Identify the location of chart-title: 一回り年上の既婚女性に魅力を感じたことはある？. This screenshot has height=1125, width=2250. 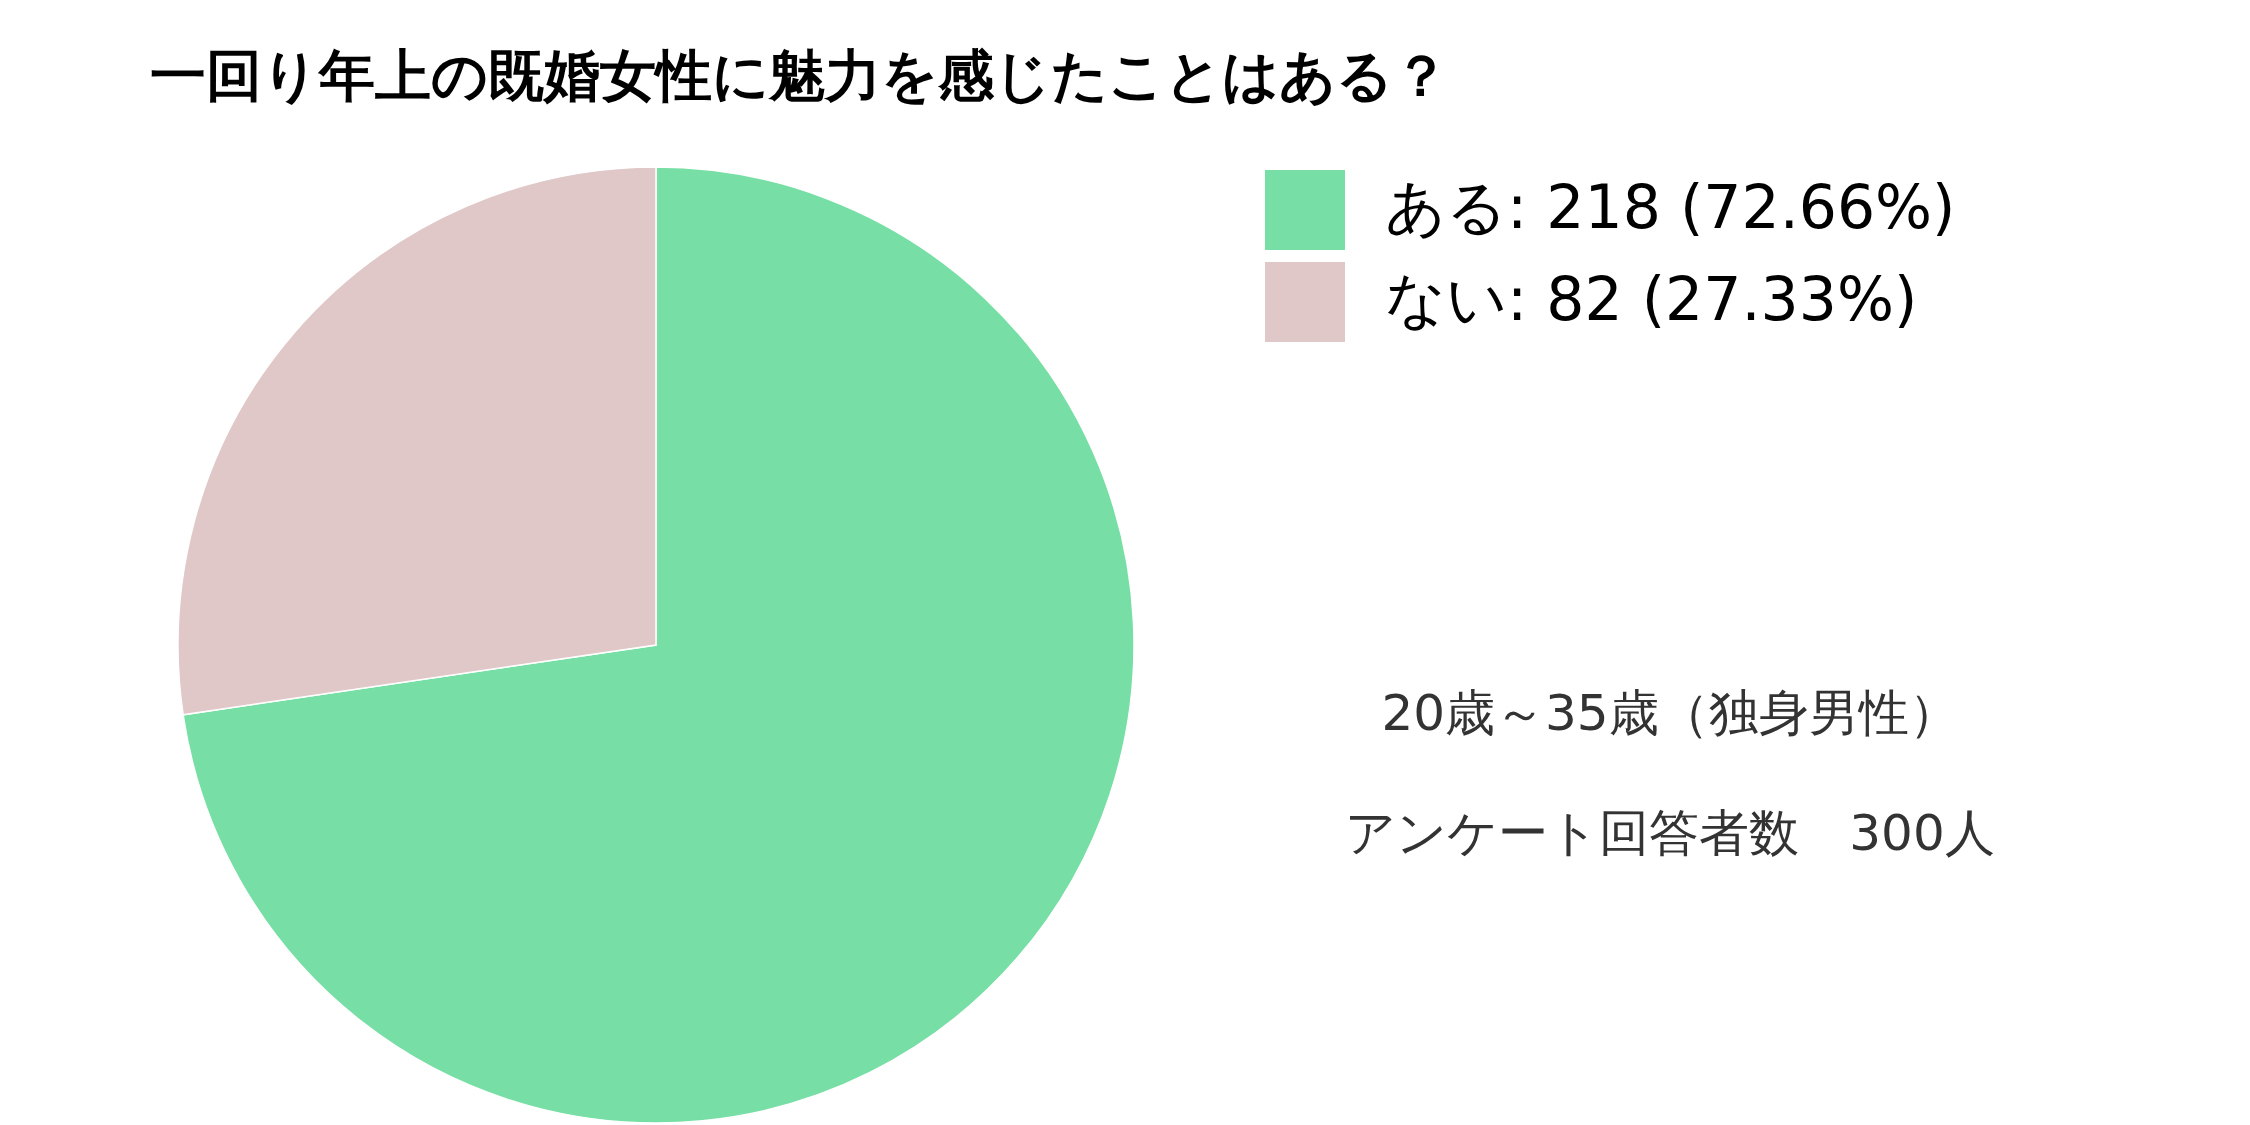
(799, 75).